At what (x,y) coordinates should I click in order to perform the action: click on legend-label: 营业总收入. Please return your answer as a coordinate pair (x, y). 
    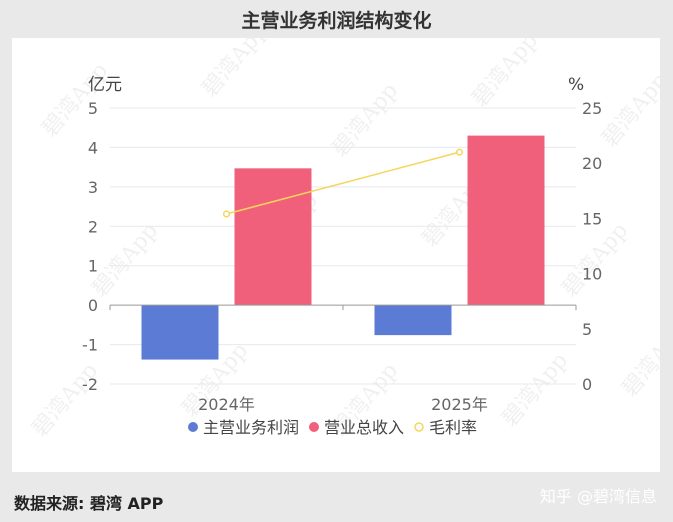
    Looking at the image, I should click on (364, 427).